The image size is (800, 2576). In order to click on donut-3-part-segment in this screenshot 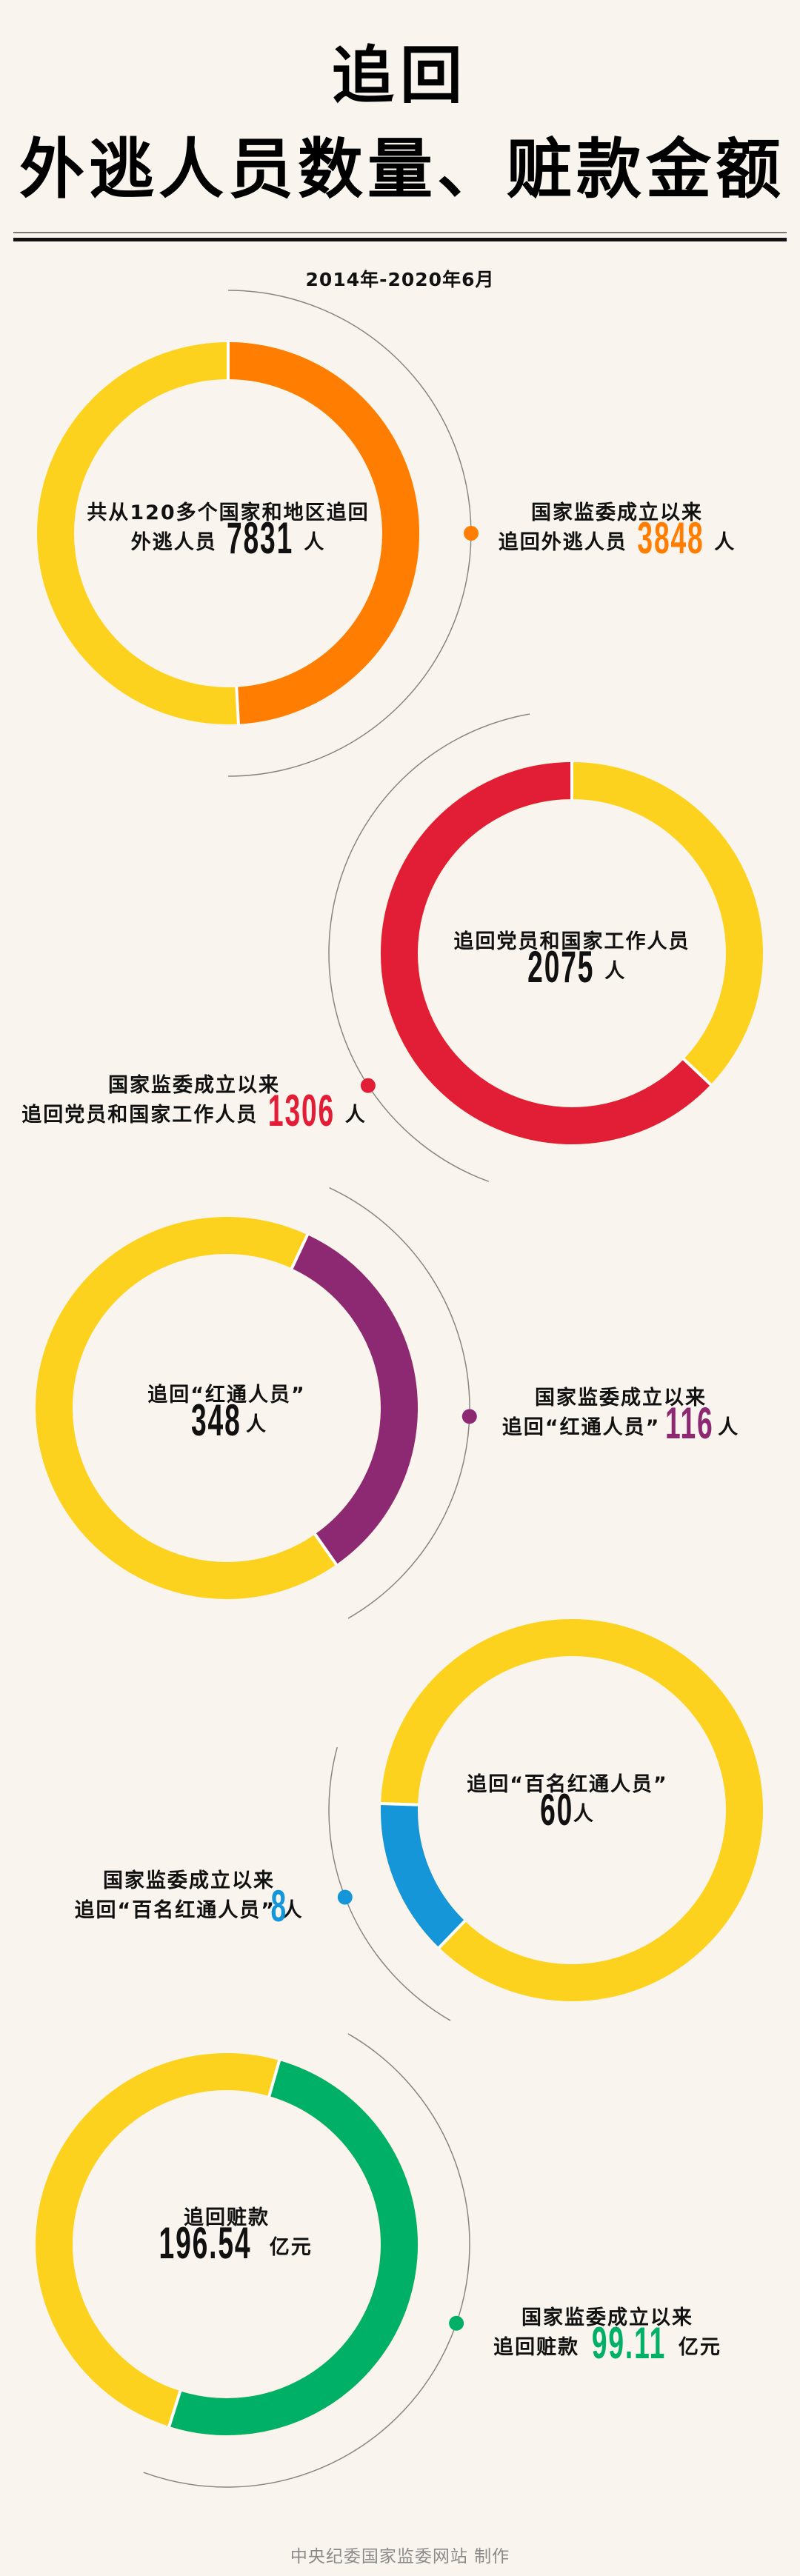, I will do `click(354, 1400)`.